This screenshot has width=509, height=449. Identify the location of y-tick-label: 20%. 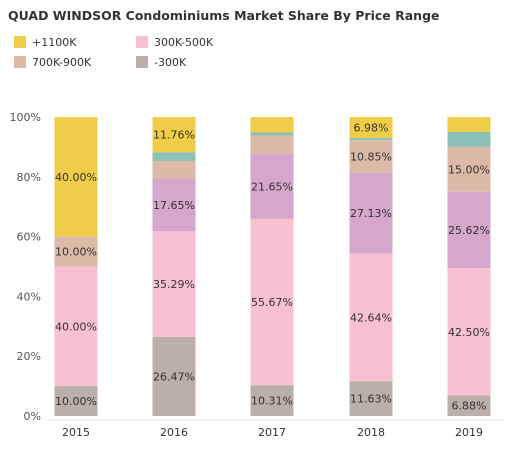
(29, 356).